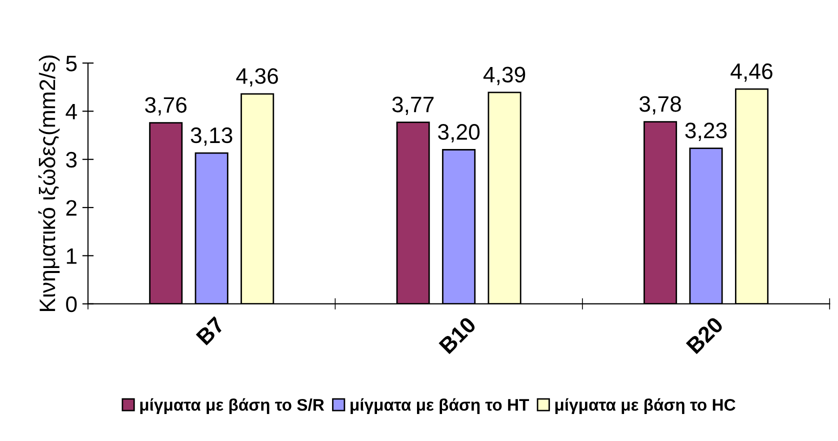 The width and height of the screenshot is (838, 441). Describe the element at coordinates (504, 76) in the screenshot. I see `data-label: 4,39` at that location.